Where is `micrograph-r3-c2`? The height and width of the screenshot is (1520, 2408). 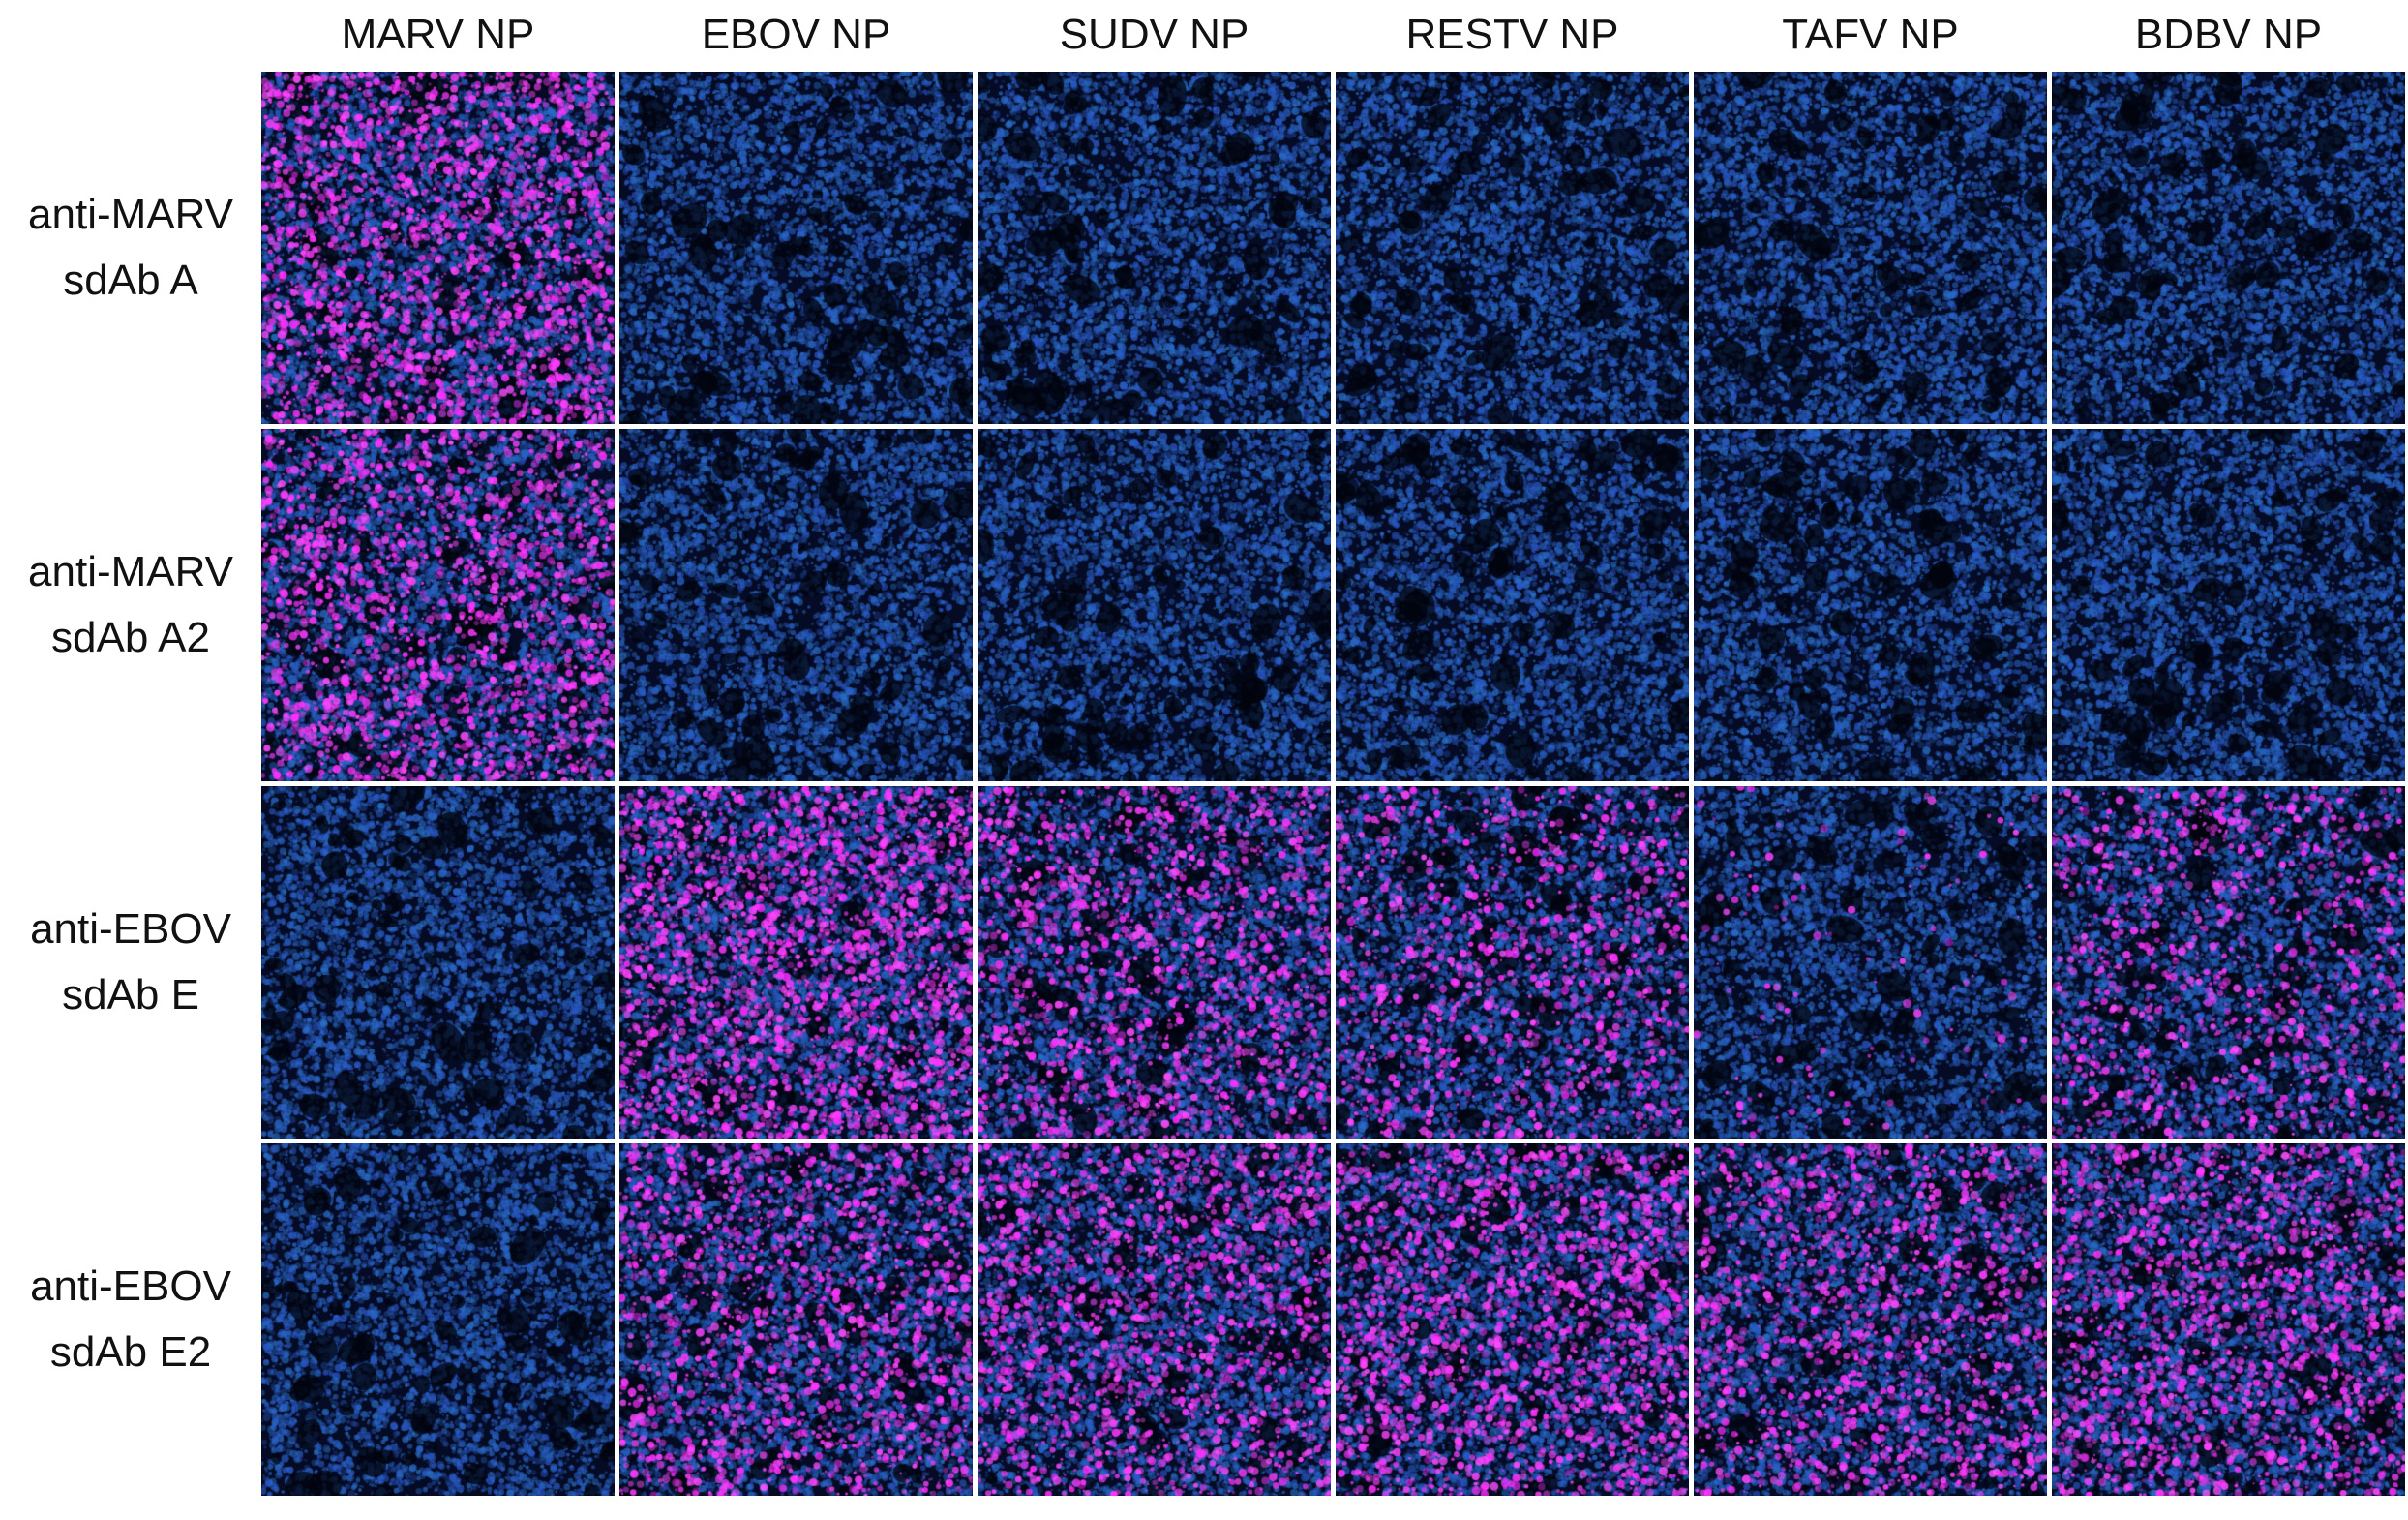 micrograph-r3-c2 is located at coordinates (796, 962).